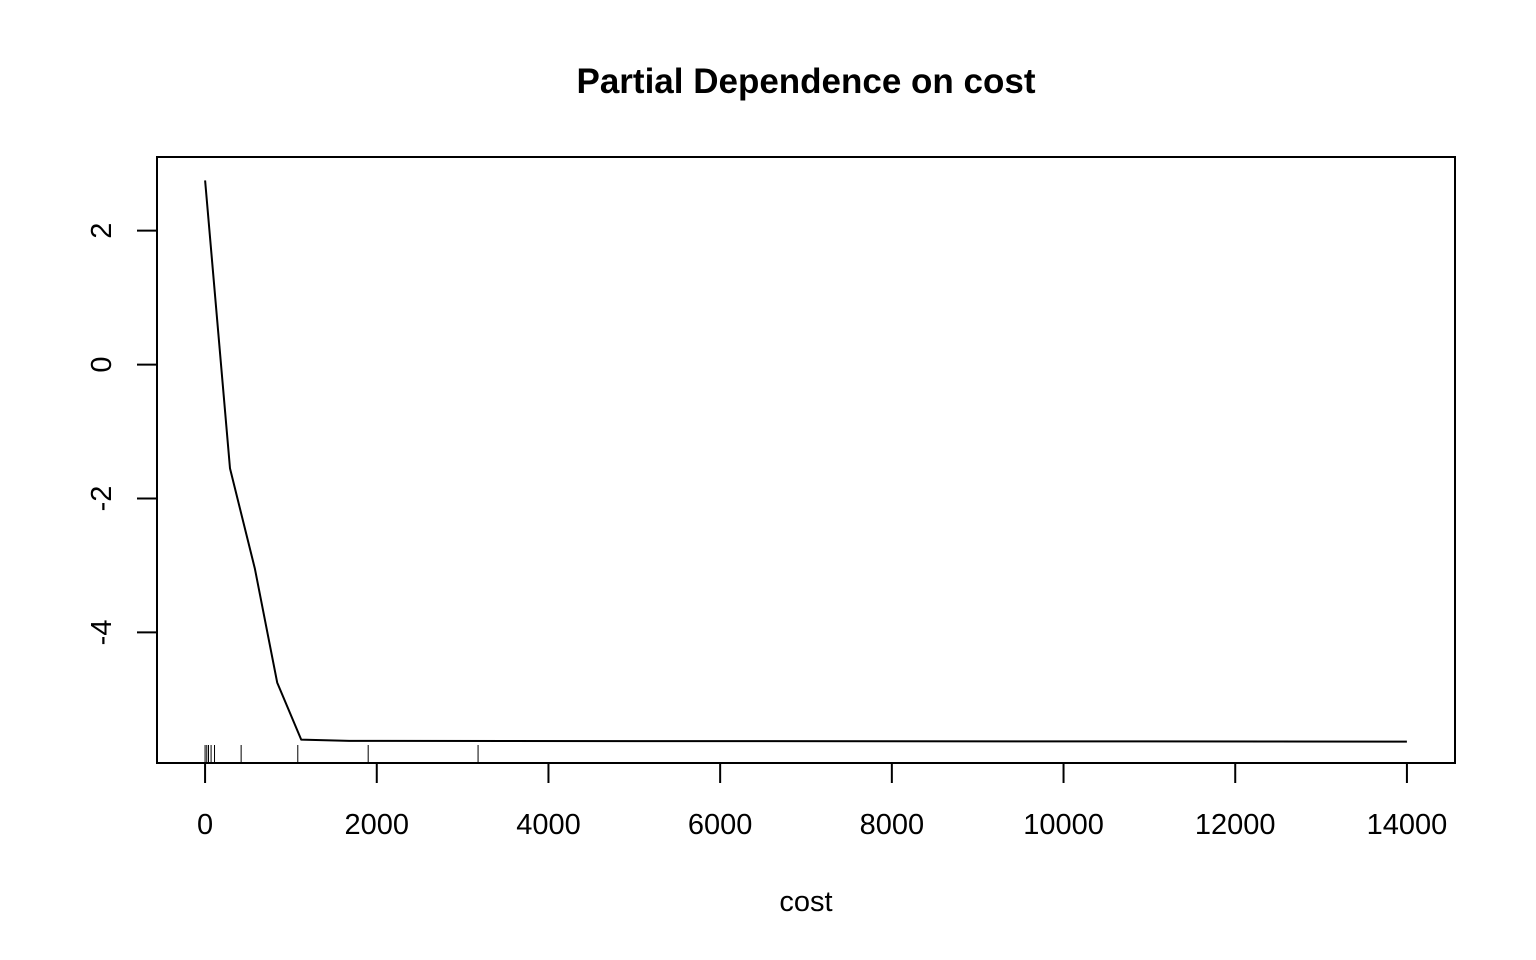 The image size is (1536, 960). What do you see at coordinates (102, 365) in the screenshot?
I see `y-tick-label: 0` at bounding box center [102, 365].